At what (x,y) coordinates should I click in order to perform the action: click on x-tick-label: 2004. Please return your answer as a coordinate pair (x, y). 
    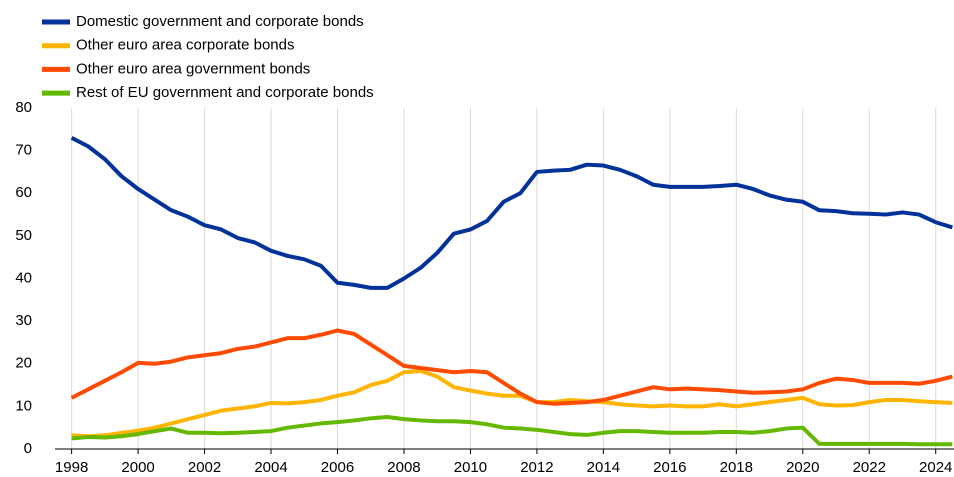
    Looking at the image, I should click on (270, 467).